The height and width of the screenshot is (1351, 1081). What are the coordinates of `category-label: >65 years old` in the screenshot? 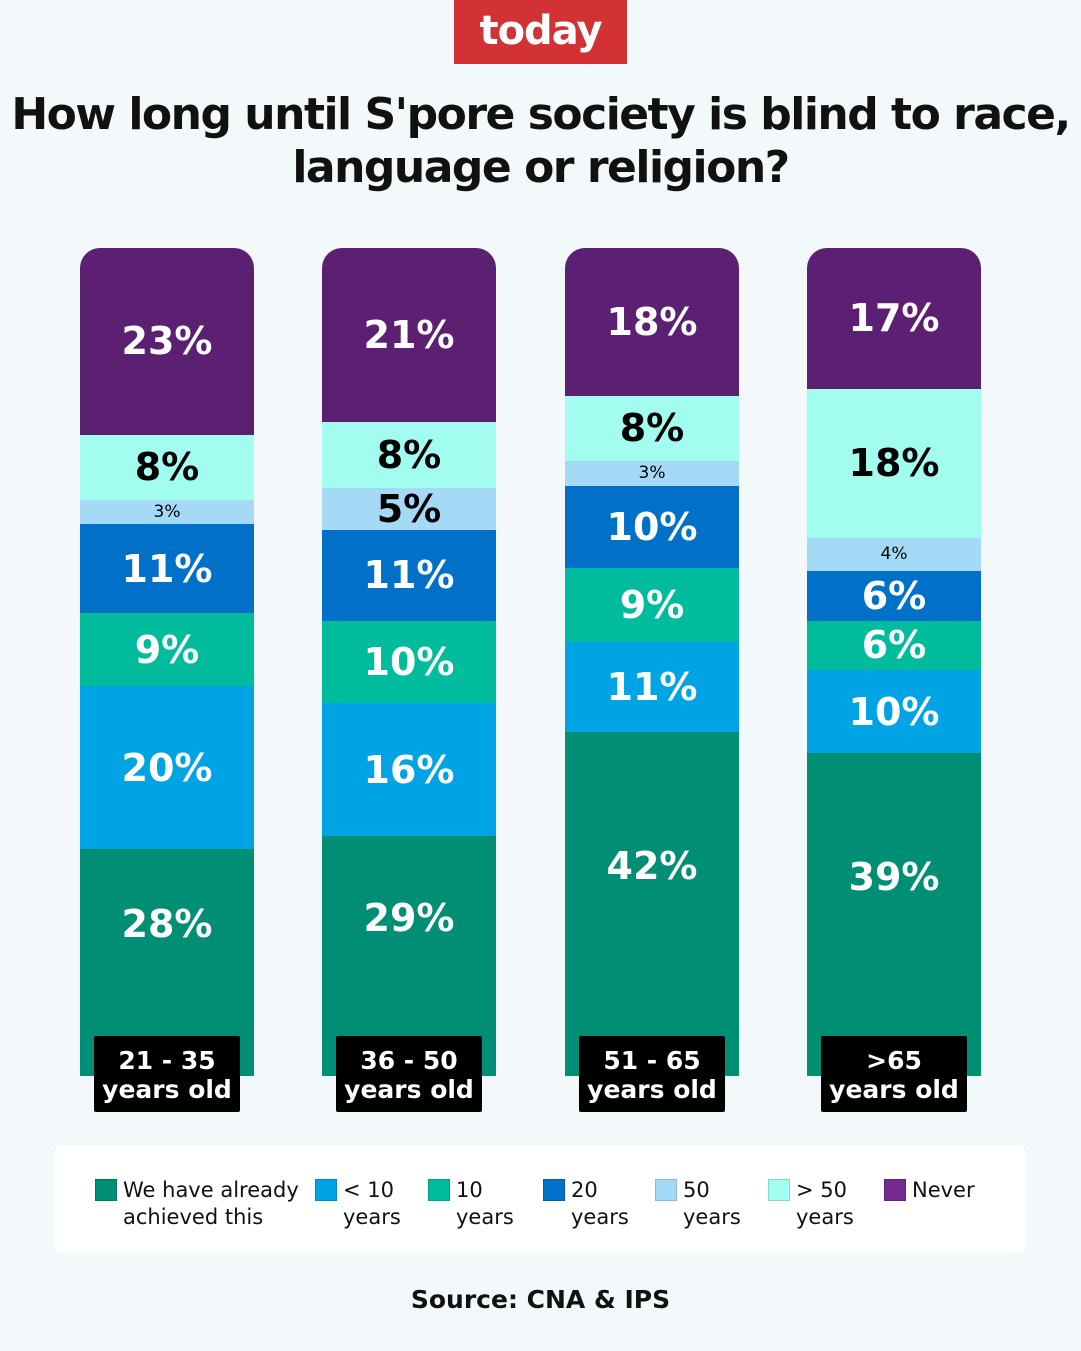 It's located at (894, 1074).